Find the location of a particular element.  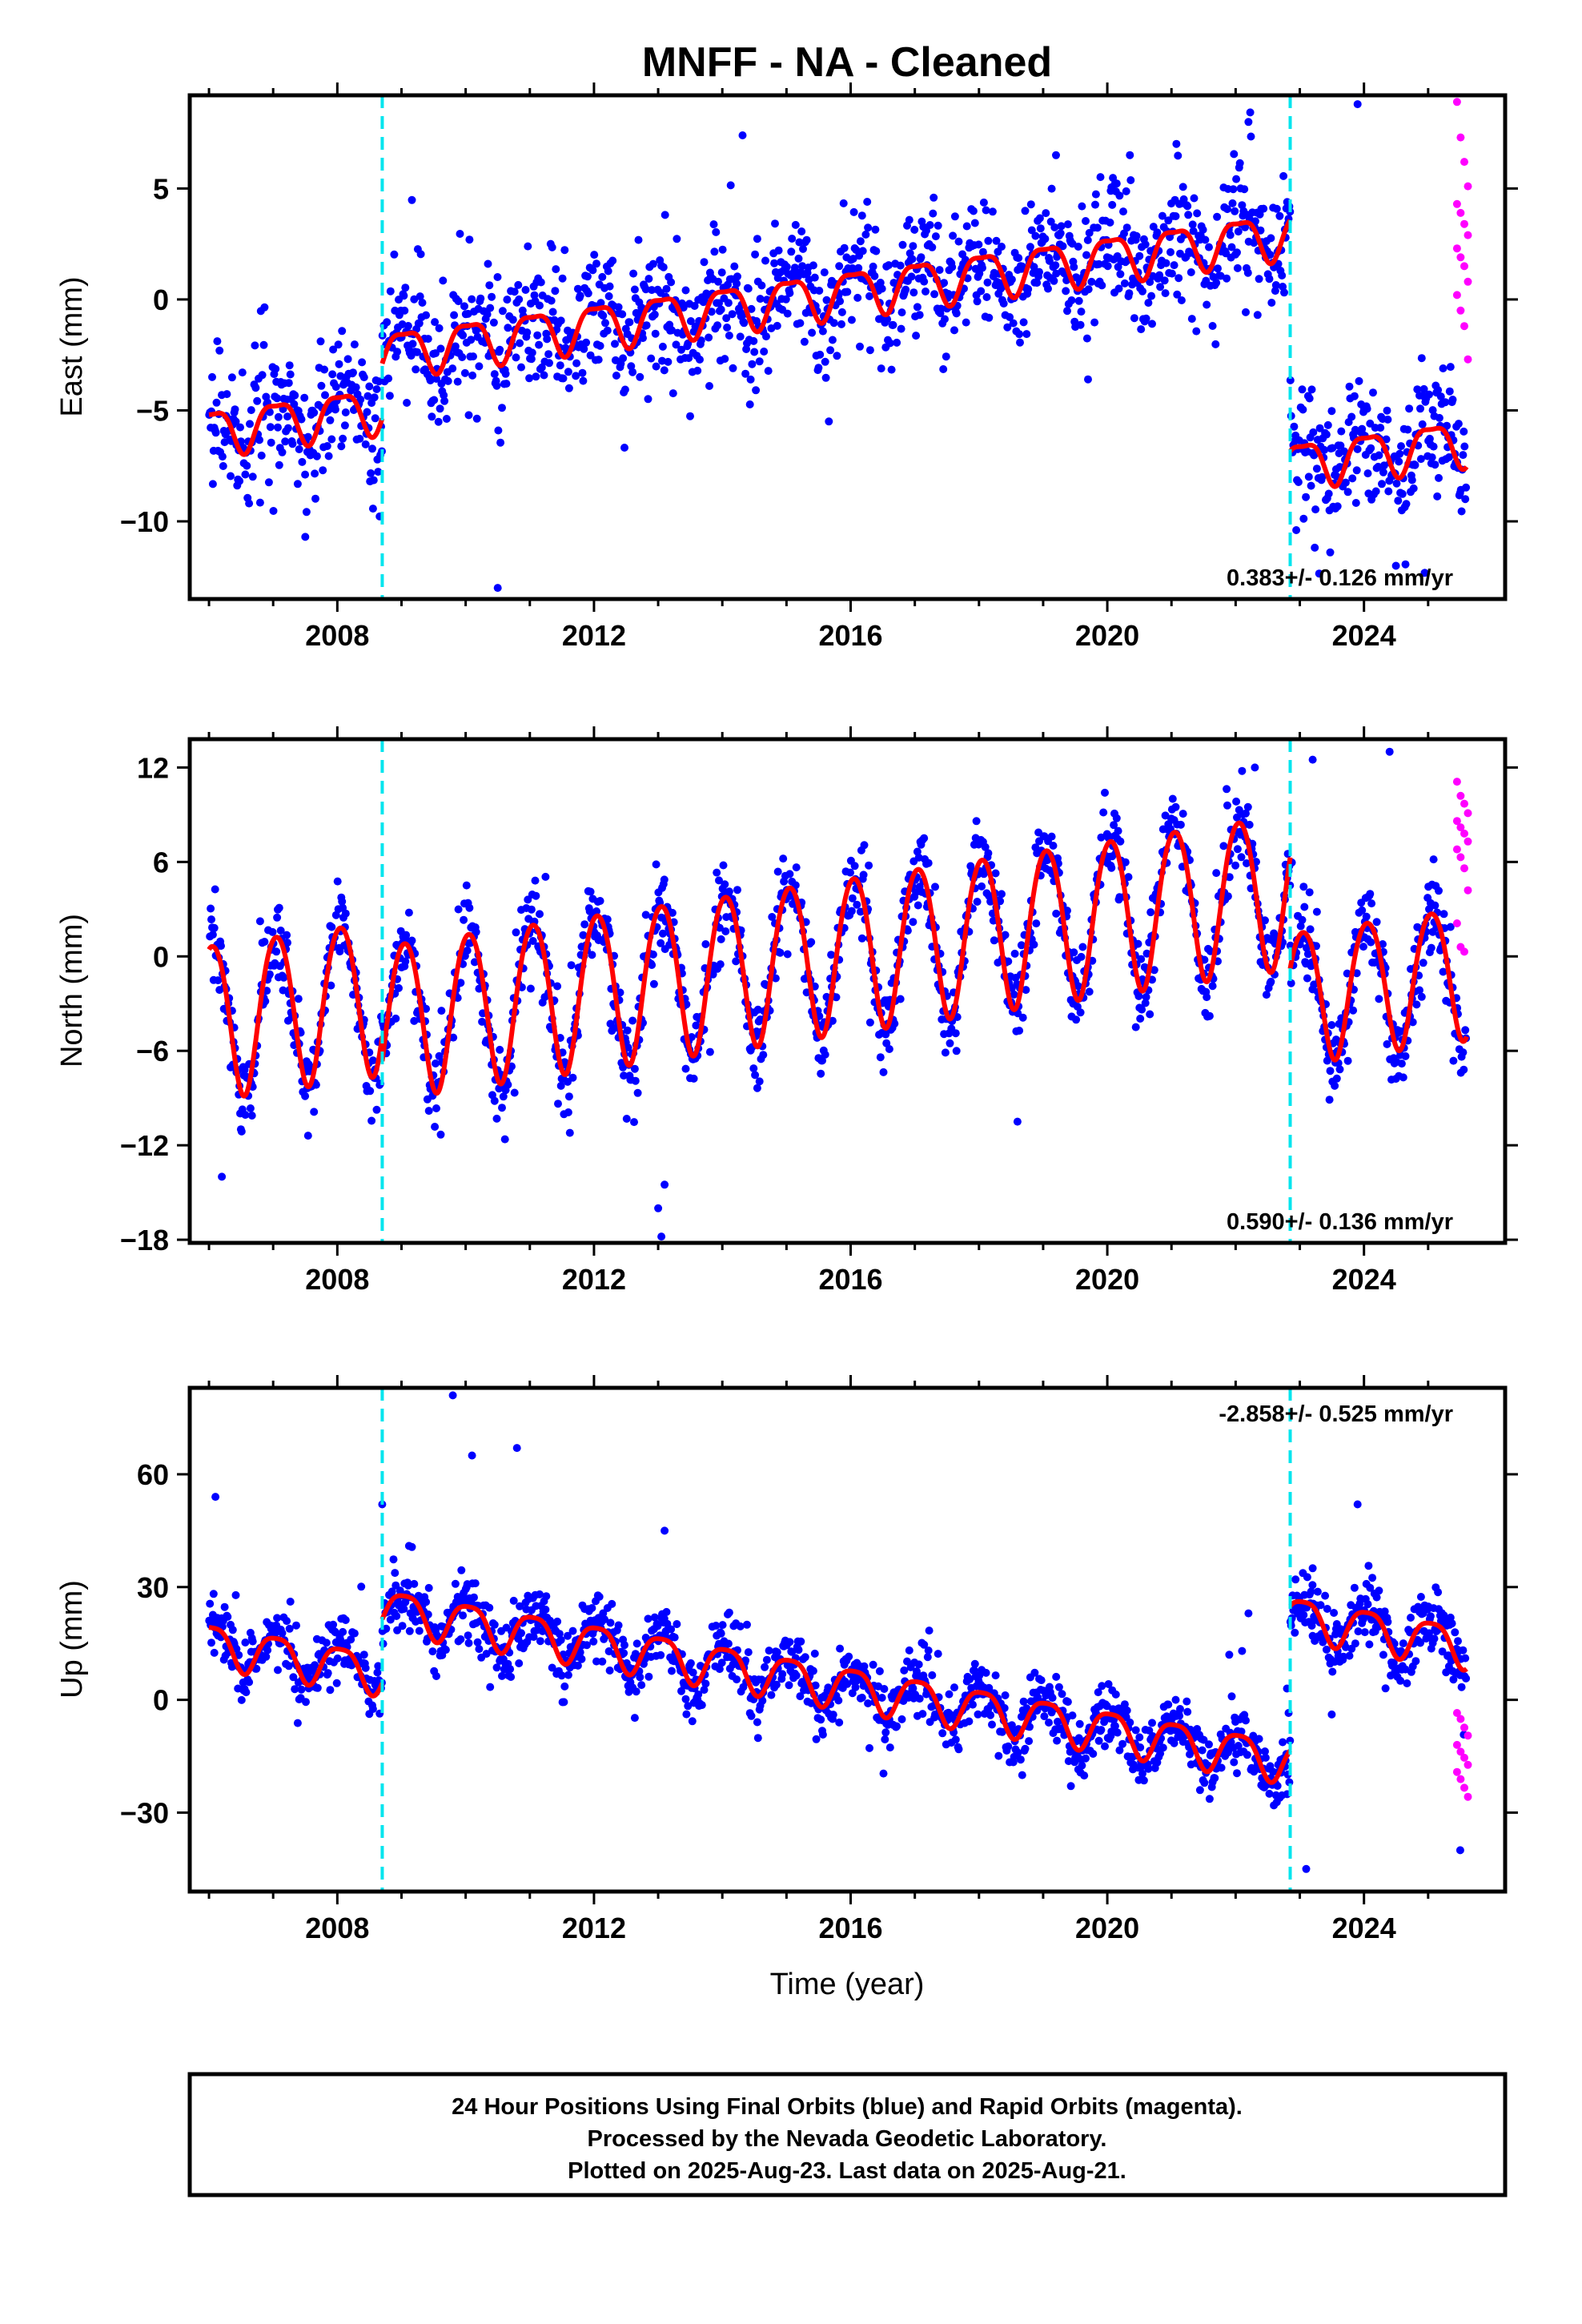

rapid-orbit-point is located at coordinates (1457, 923).